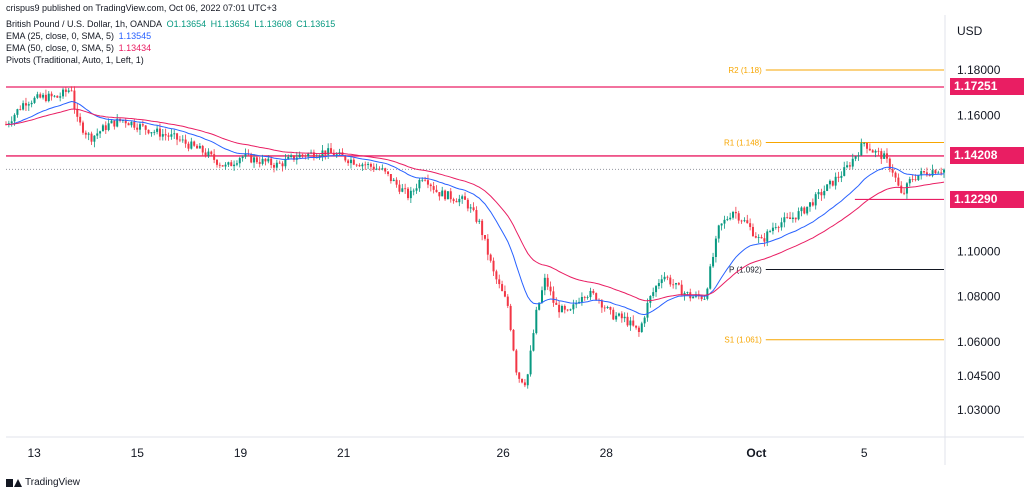  I want to click on y-tick-label: 1.04500, so click(979, 376).